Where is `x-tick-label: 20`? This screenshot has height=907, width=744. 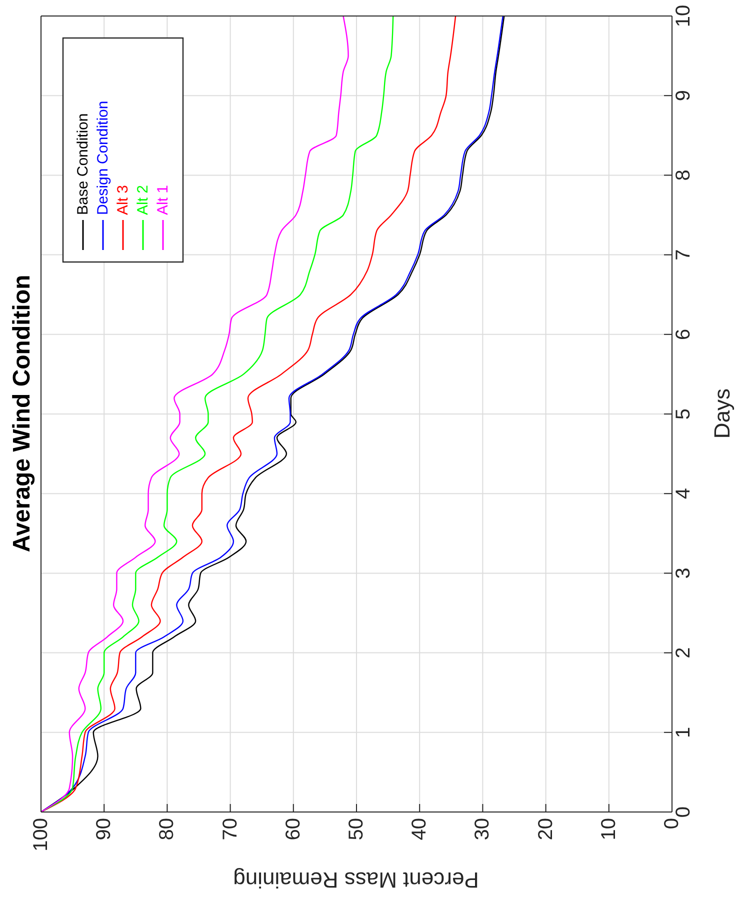 x-tick-label: 20 is located at coordinates (545, 829).